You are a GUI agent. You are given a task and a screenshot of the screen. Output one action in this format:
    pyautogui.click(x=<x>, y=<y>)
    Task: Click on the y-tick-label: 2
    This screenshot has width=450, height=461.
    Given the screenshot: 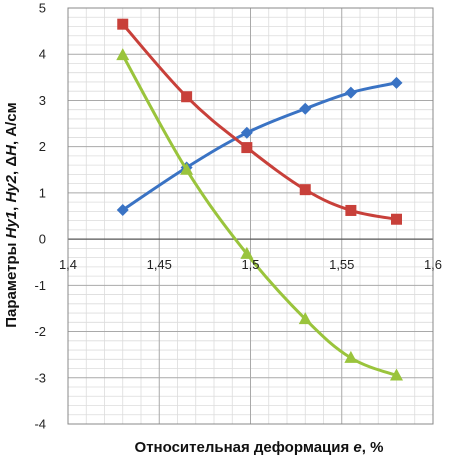 What is the action you would take?
    pyautogui.click(x=42, y=146)
    